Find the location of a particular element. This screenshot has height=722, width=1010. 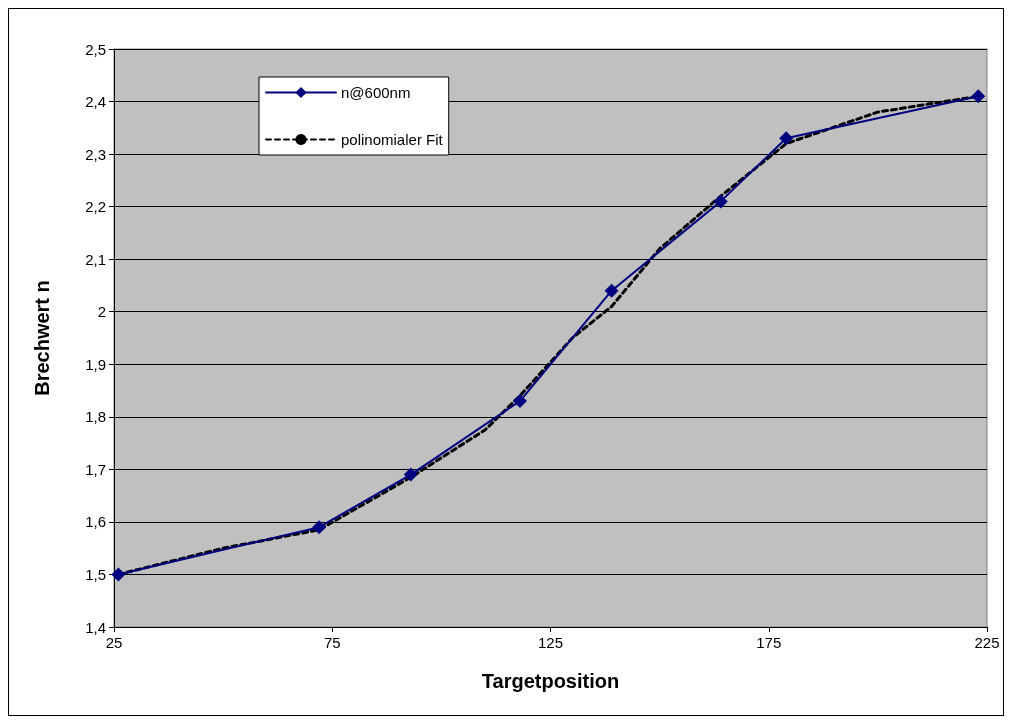

x-tick-label: 125 is located at coordinates (550, 642).